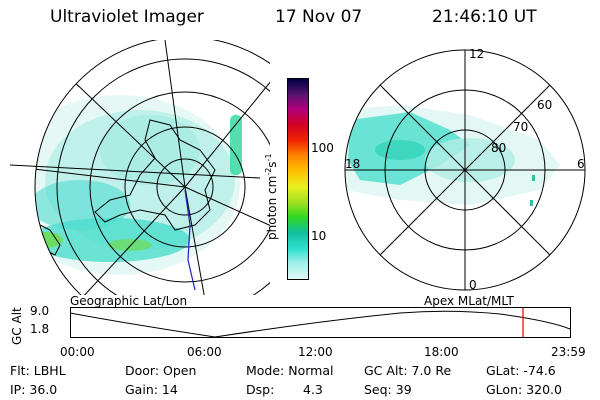  I want to click on glat-status: GLat: -74.6, so click(521, 370).